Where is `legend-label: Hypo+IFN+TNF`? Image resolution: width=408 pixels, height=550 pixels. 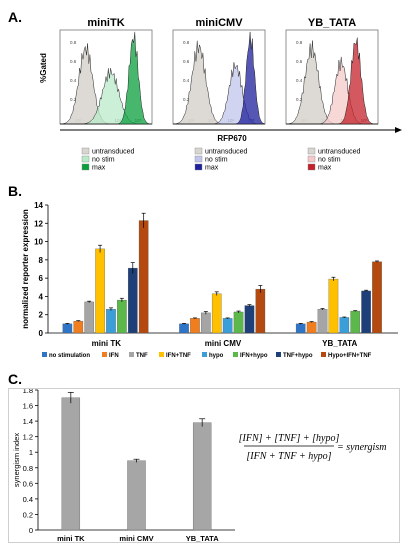 legend-label: Hypo+IFN+TNF is located at coordinates (350, 356).